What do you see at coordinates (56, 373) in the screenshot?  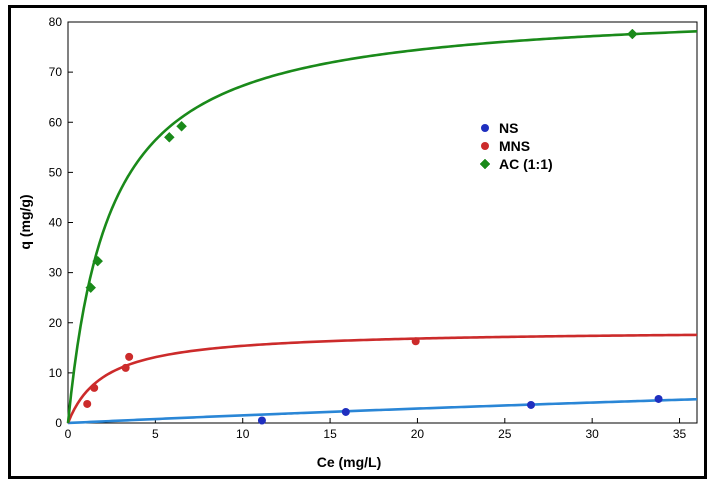 I see `y-tick-label: 10` at bounding box center [56, 373].